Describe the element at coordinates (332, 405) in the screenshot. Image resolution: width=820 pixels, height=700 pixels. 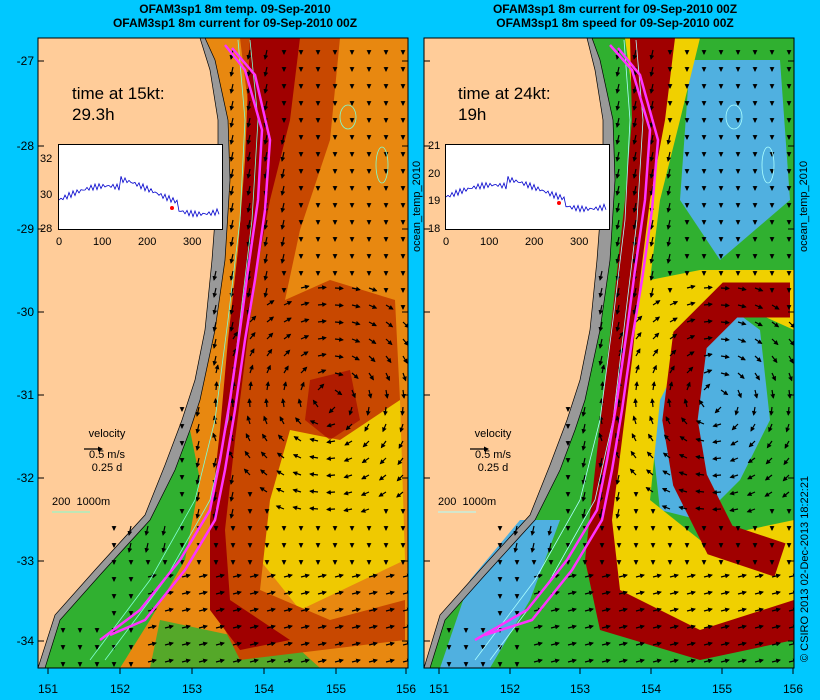
I see `left-eddy-core` at that location.